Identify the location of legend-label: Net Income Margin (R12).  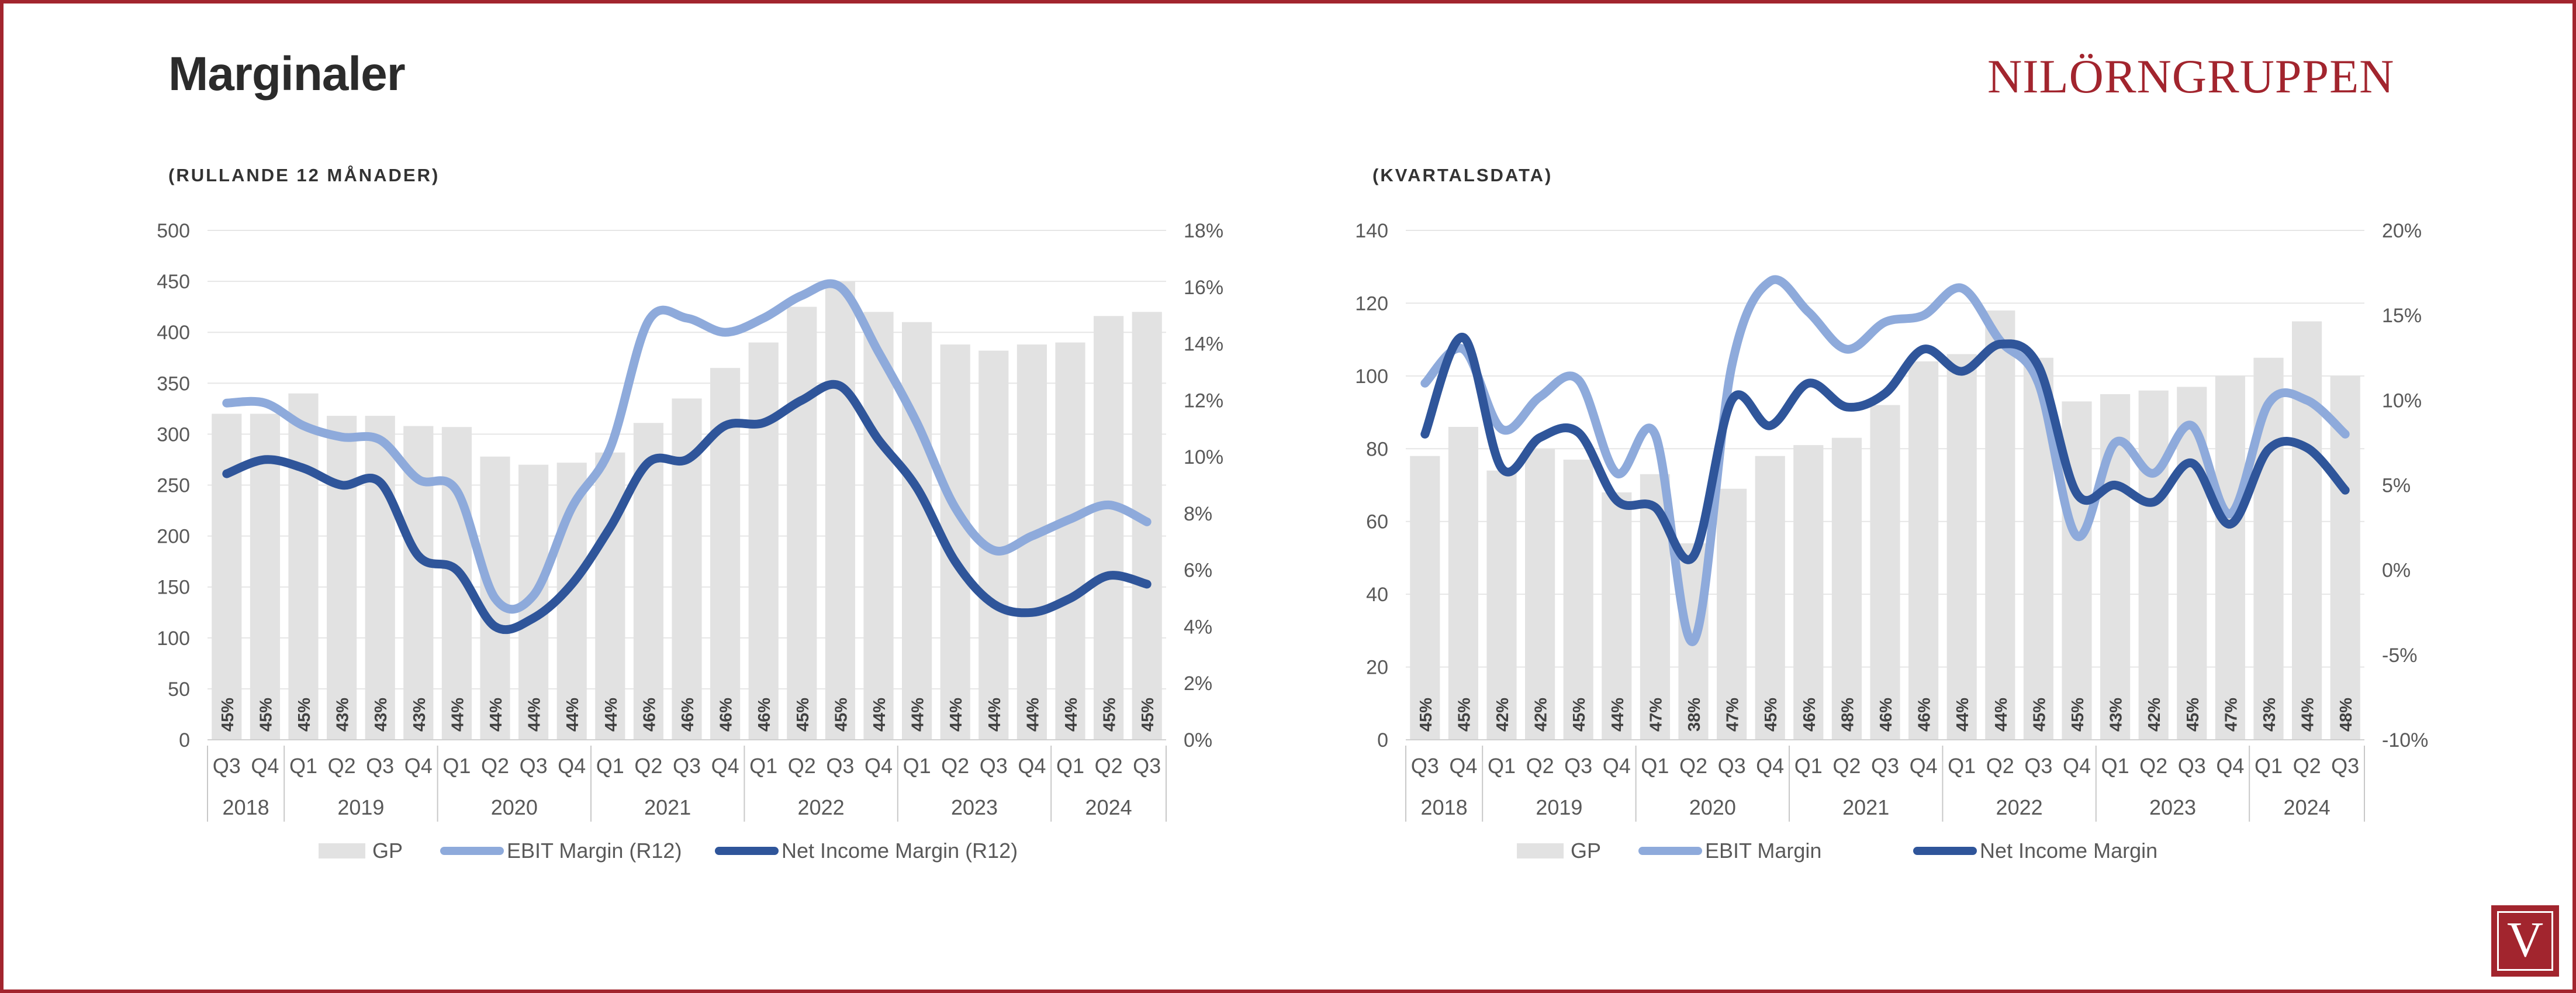
(900, 851).